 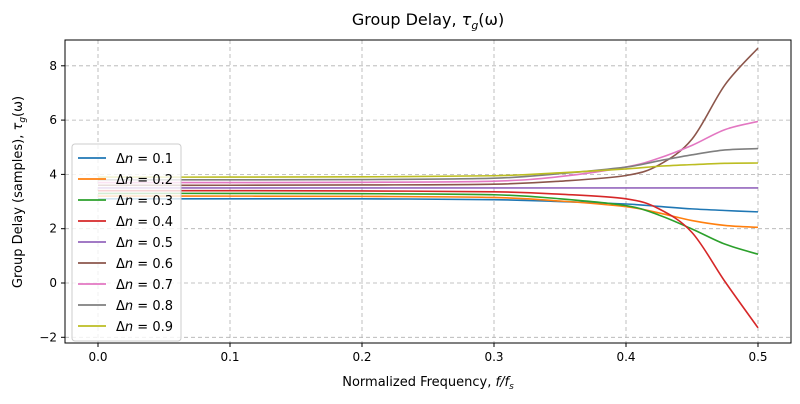 What do you see at coordinates (229, 357) in the screenshot?
I see `x-tick-label: 0.1` at bounding box center [229, 357].